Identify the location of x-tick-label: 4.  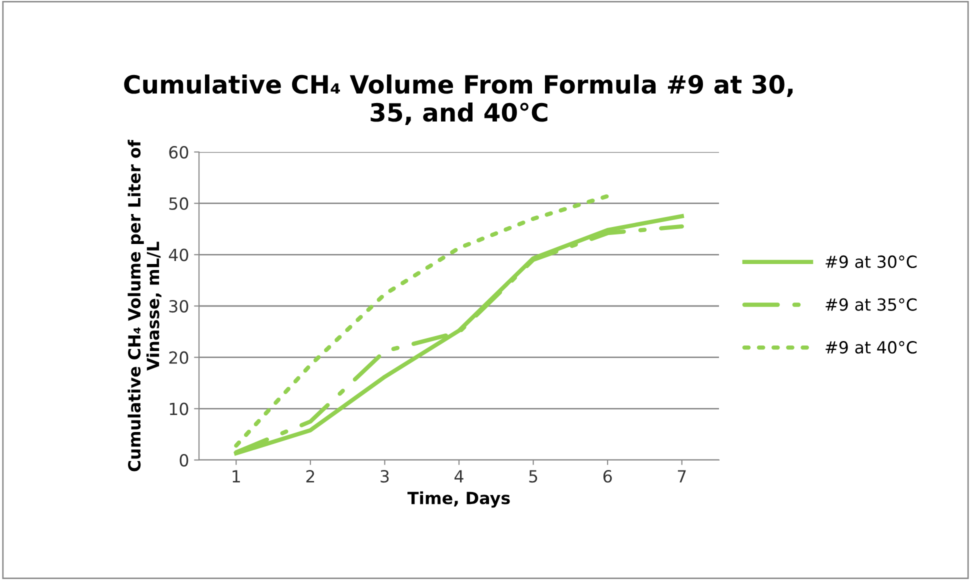
(459, 476).